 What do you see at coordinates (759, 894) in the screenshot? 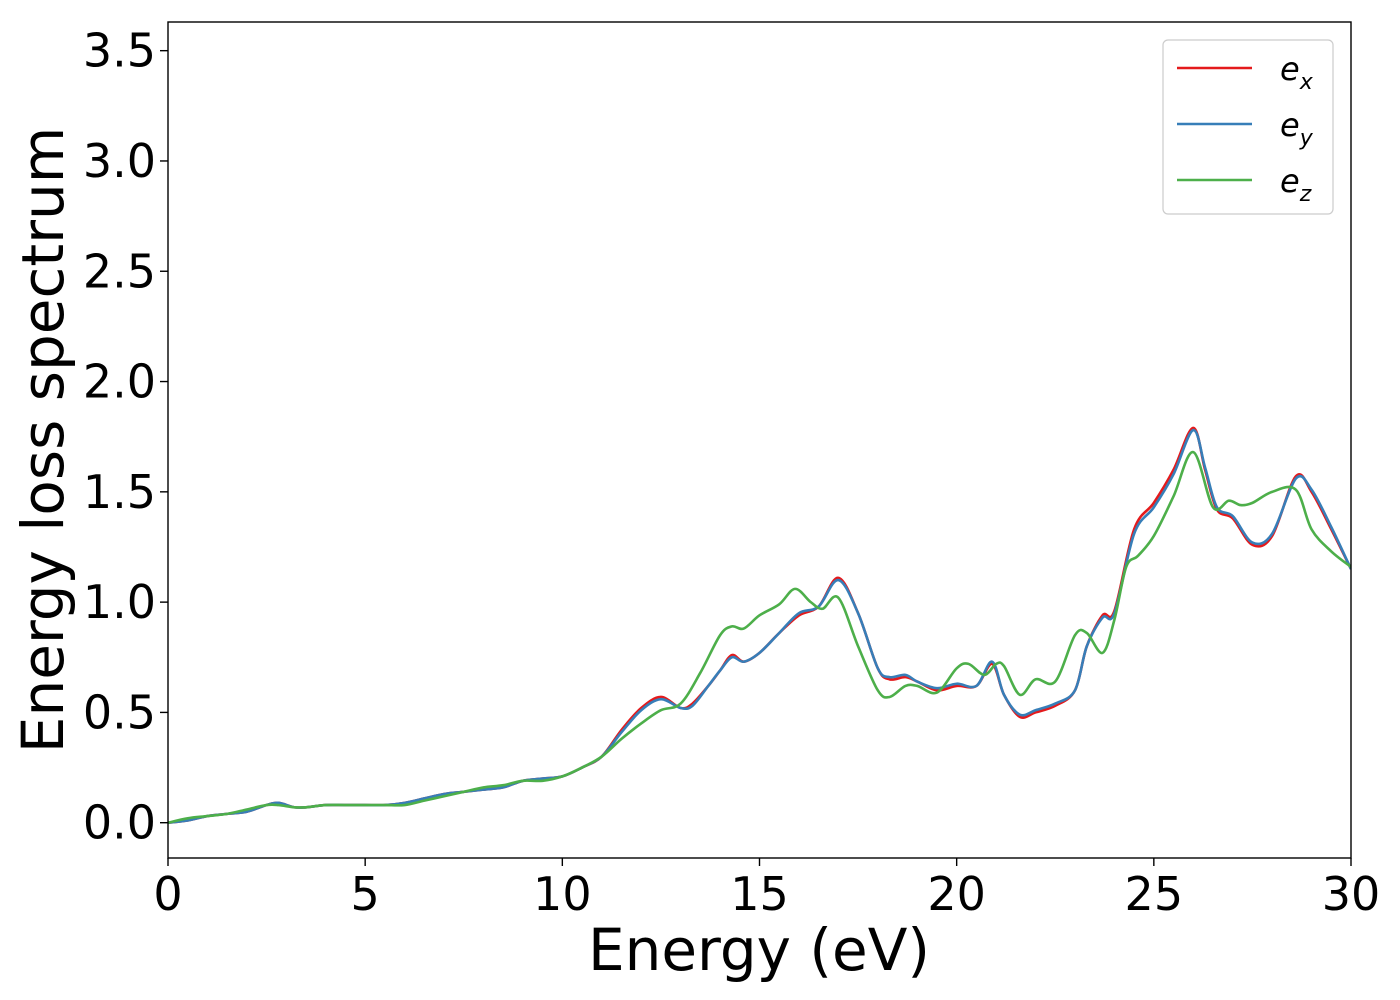
I see `x-tick-label: 15` at bounding box center [759, 894].